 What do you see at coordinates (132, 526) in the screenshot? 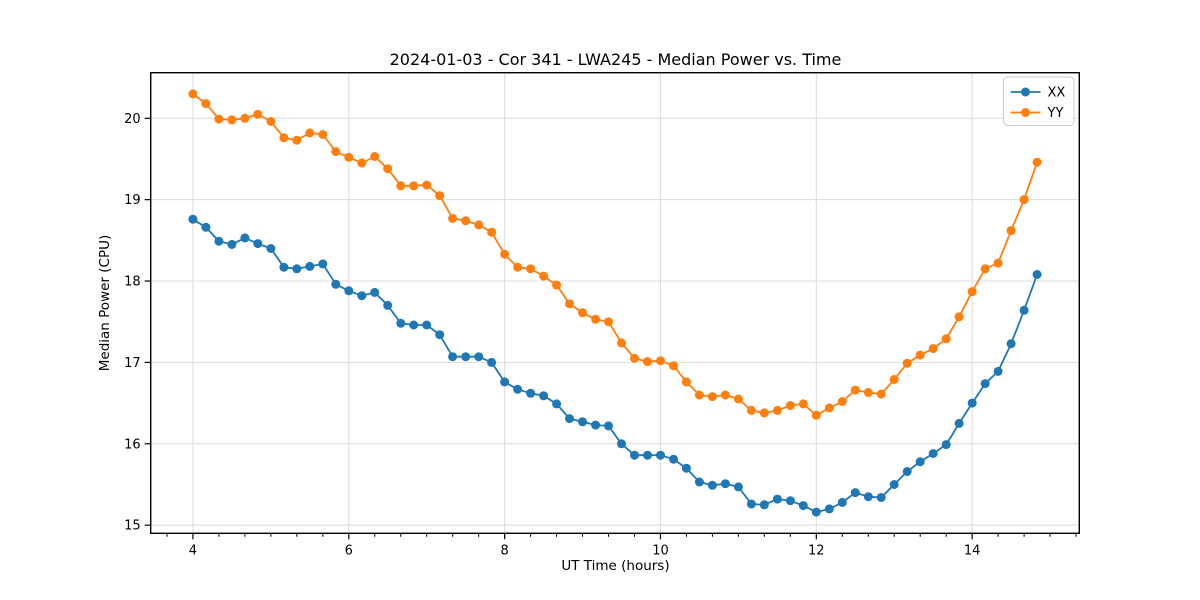
I see `y-tick-label: 15` at bounding box center [132, 526].